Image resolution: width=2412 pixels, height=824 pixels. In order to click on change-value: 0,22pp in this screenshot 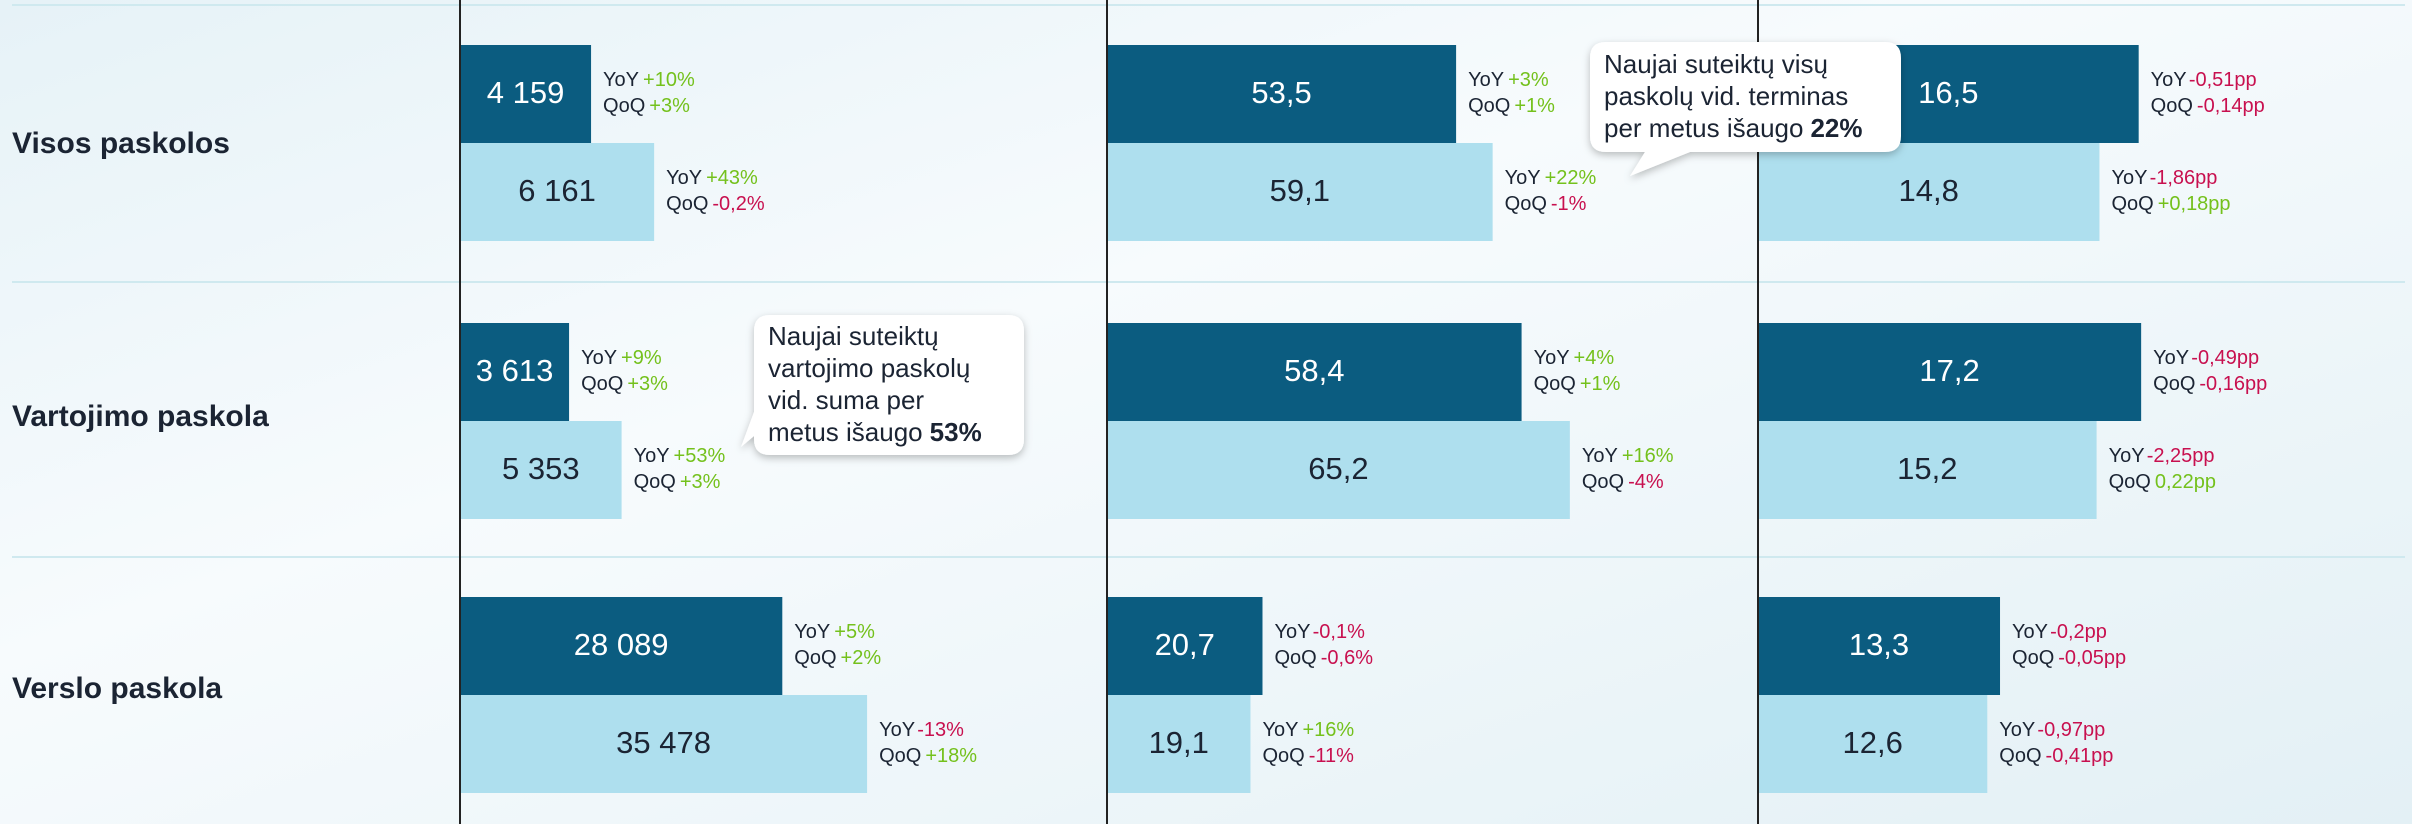, I will do `click(2185, 482)`.